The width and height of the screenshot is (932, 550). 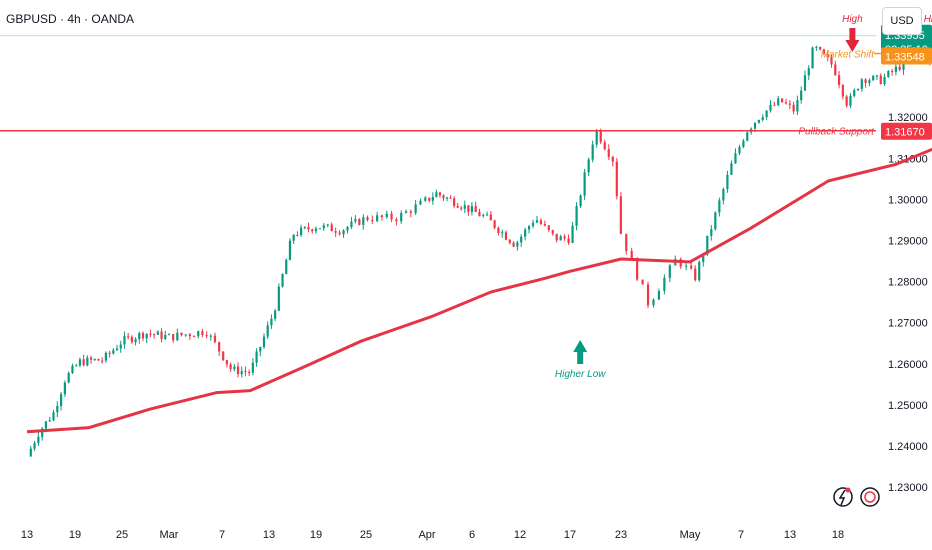 I want to click on support-price-value: 1.31670, so click(x=905, y=133).